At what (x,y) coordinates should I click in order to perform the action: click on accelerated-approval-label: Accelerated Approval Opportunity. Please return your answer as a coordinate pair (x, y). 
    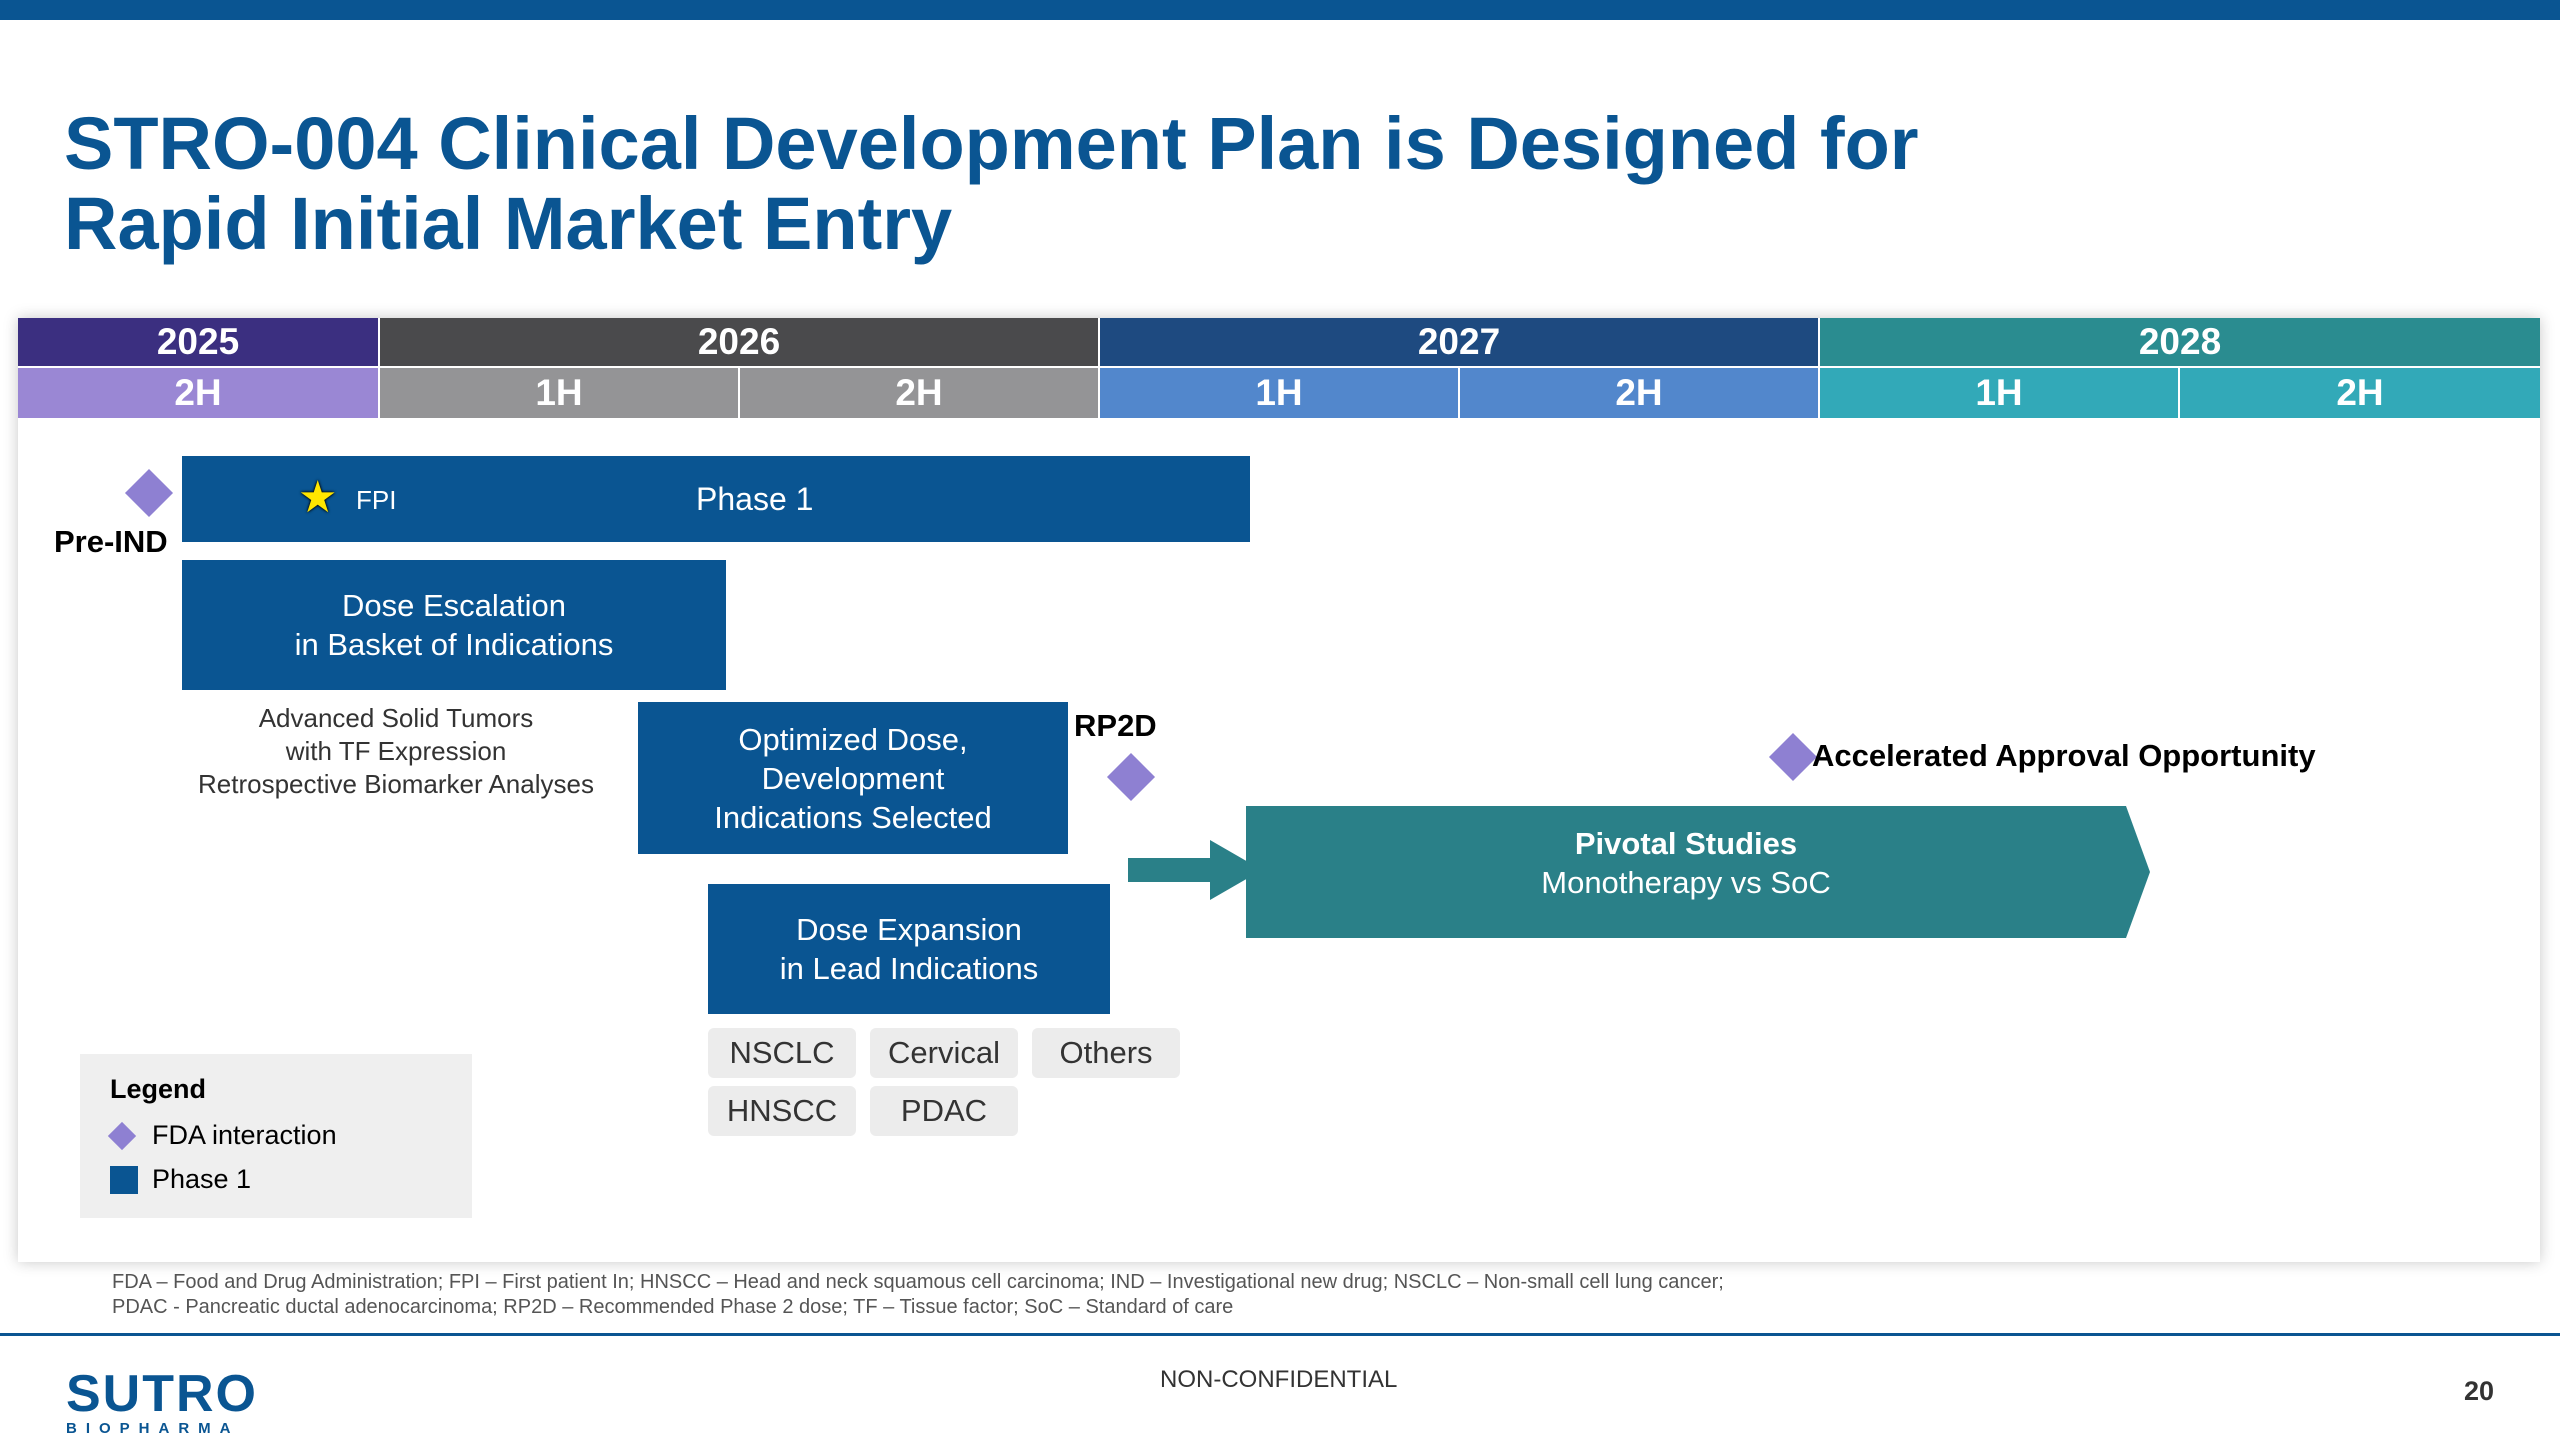
    Looking at the image, I should click on (2064, 755).